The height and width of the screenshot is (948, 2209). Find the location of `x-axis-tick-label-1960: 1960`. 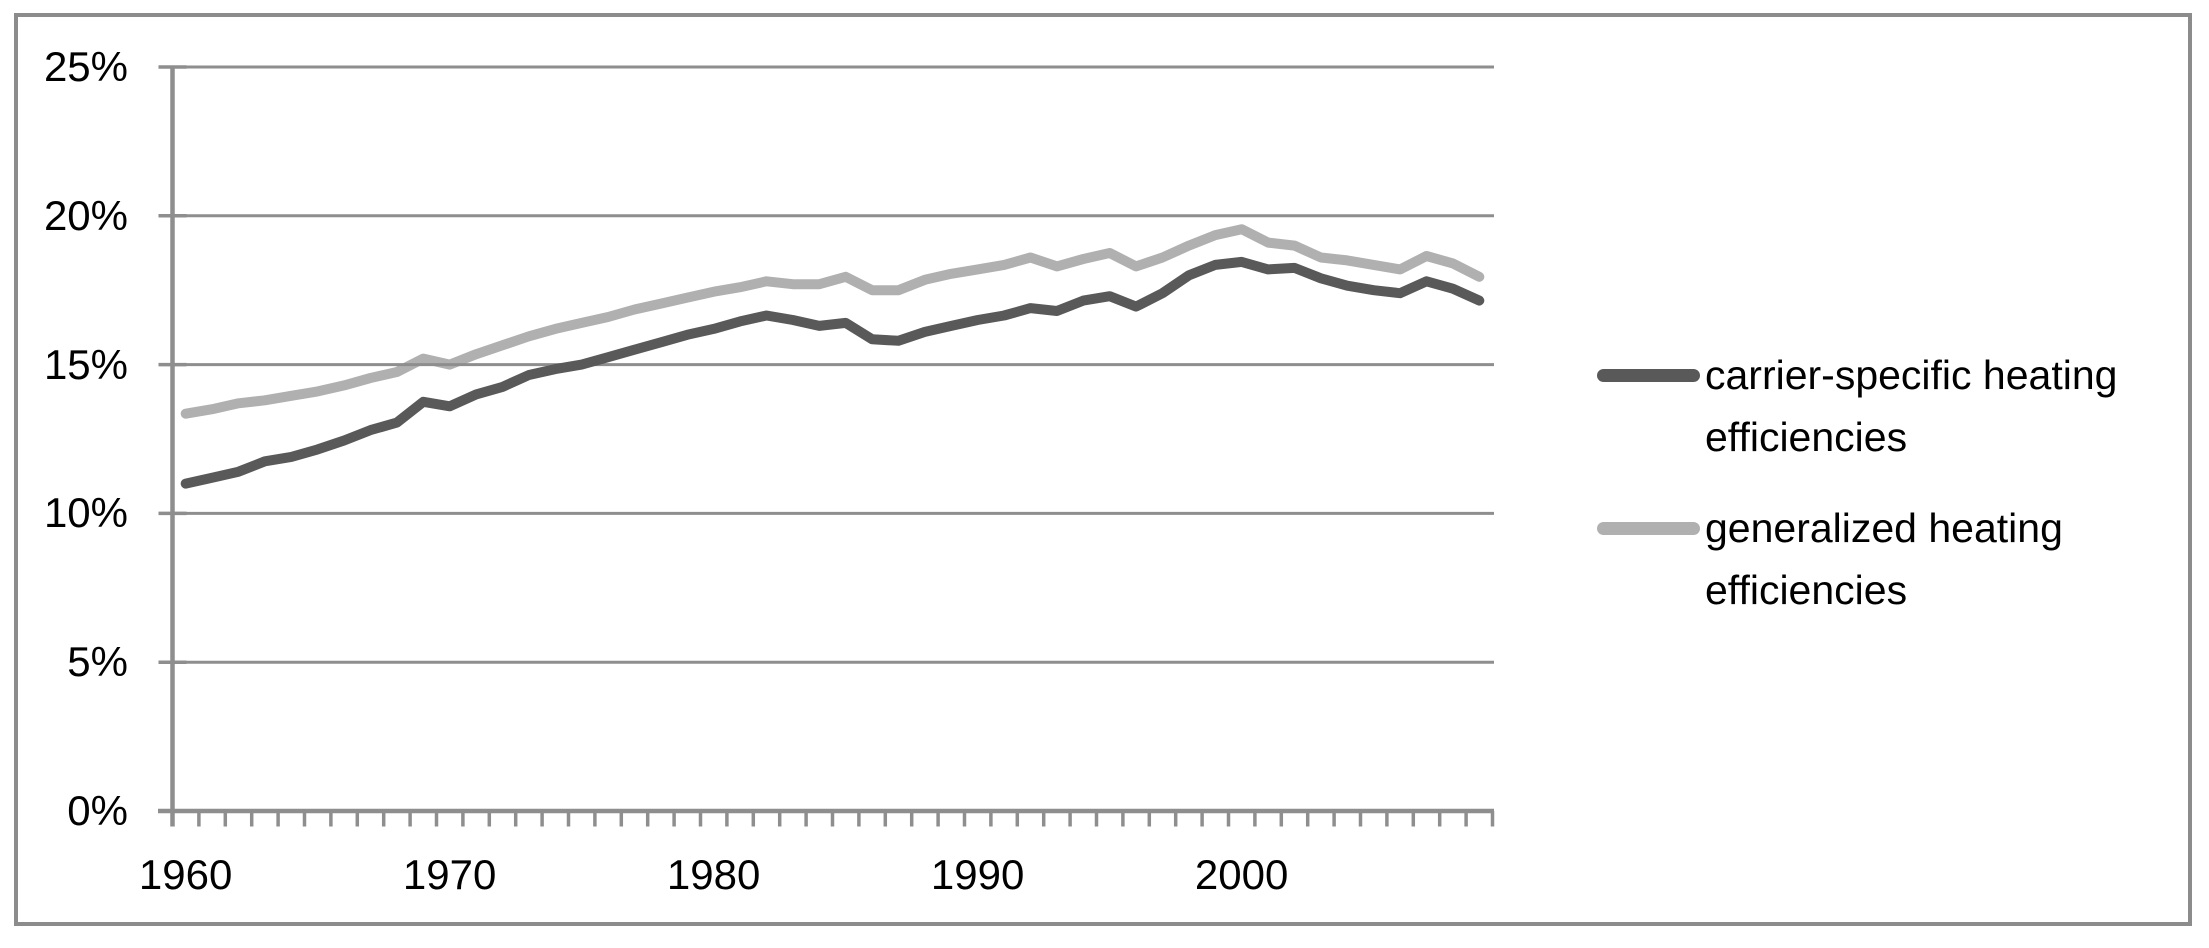

x-axis-tick-label-1960: 1960 is located at coordinates (185, 874).